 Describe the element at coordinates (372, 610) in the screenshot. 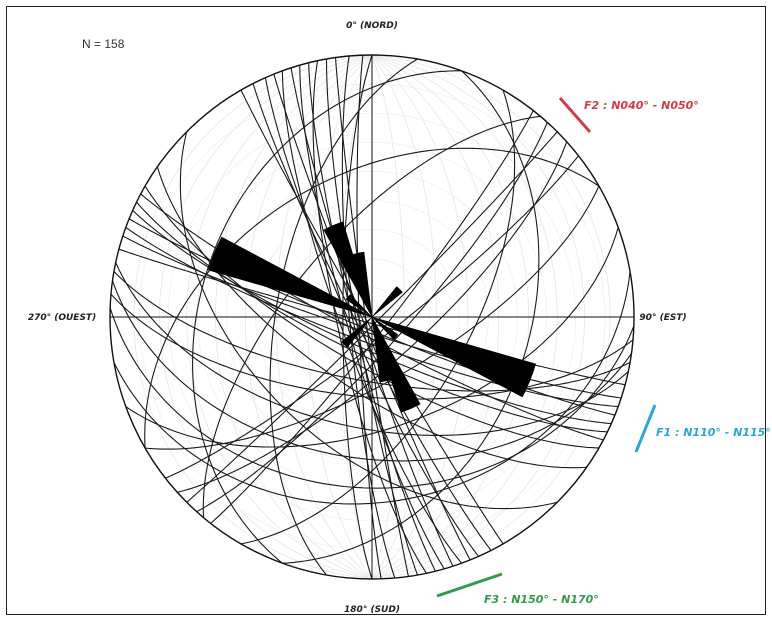

I see `south-label: 180° (SUD)` at that location.